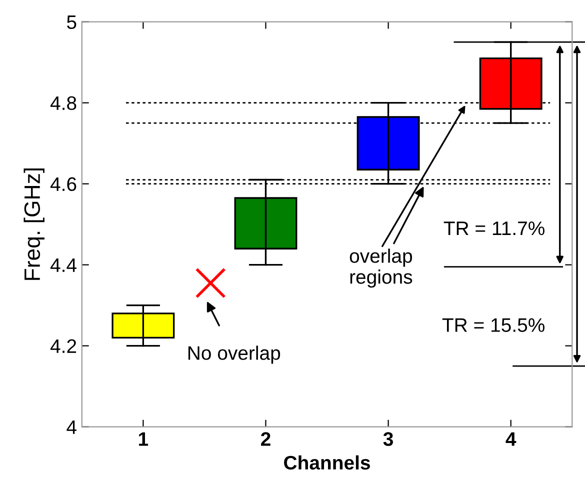 Image resolution: width=585 pixels, height=485 pixels. What do you see at coordinates (63, 103) in the screenshot?
I see `y-tick-label: 4.8` at bounding box center [63, 103].